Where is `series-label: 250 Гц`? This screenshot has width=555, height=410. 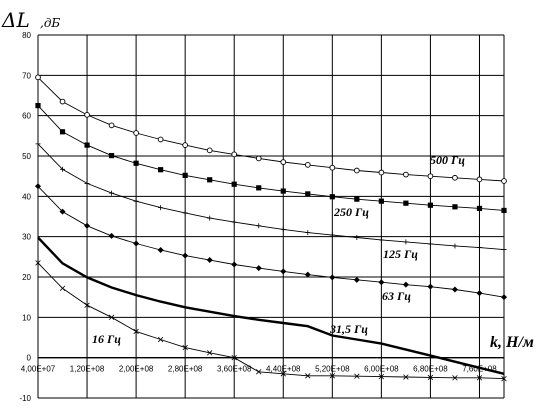 series-label: 250 Гц is located at coordinates (351, 212).